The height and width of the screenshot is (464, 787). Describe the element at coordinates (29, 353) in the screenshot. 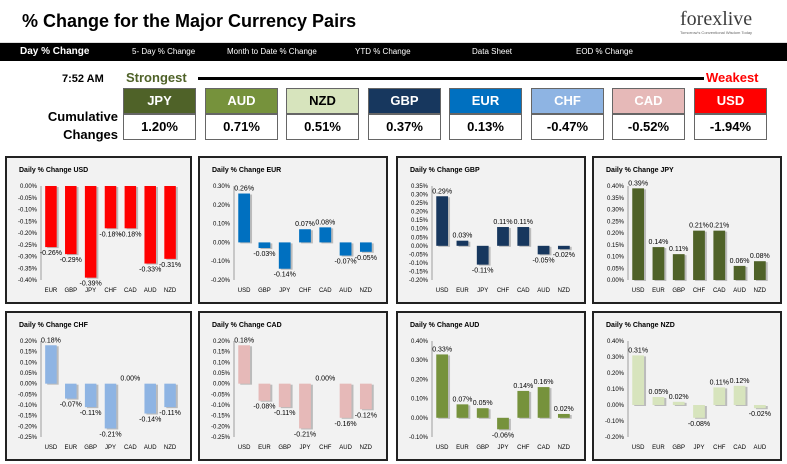

I see `y-tick-label: 0.15%` at that location.